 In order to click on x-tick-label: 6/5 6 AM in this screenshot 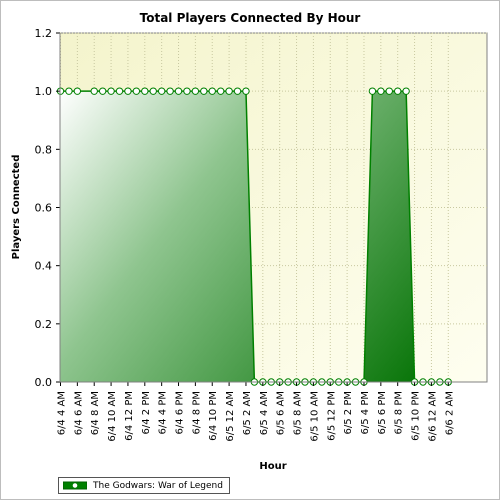, I will do `click(281, 413)`.